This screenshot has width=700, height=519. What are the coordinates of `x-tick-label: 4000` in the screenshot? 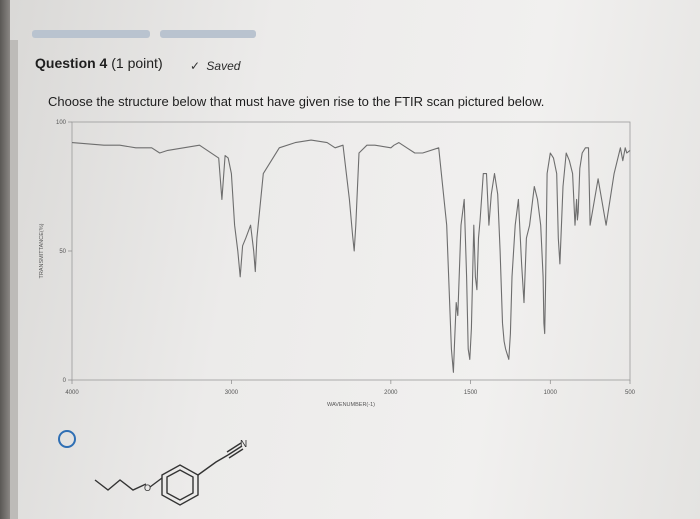 It's located at (72, 393).